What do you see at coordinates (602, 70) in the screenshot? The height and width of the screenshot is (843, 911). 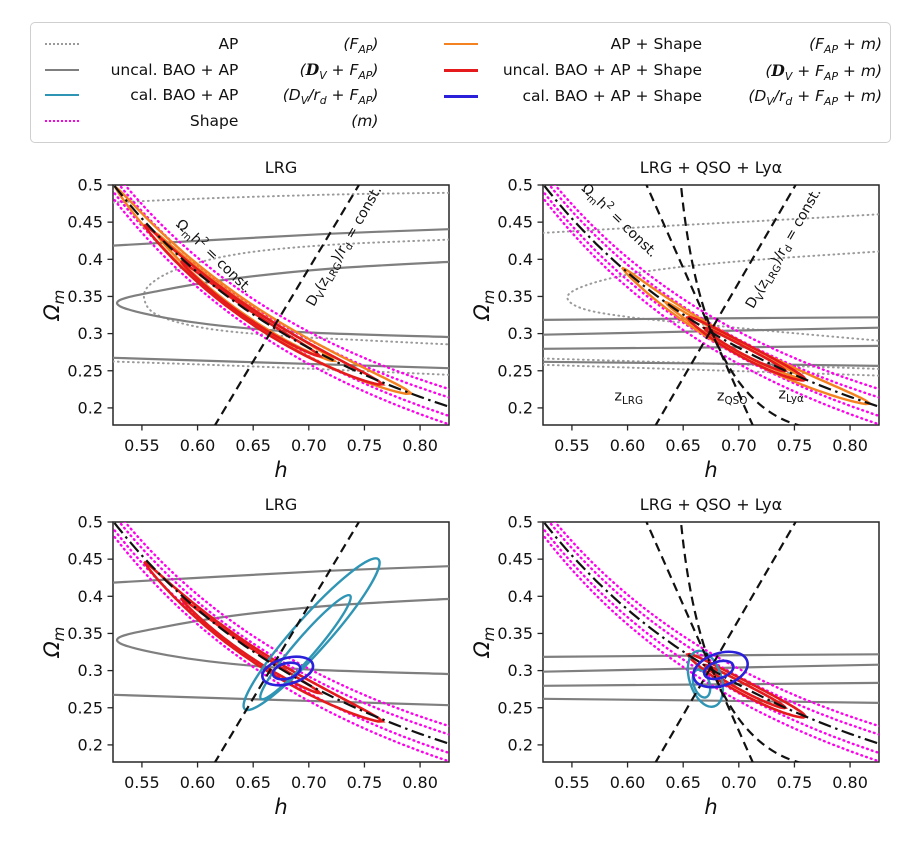 I see `legend-label: uncal. BAO + AP + Shape` at bounding box center [602, 70].